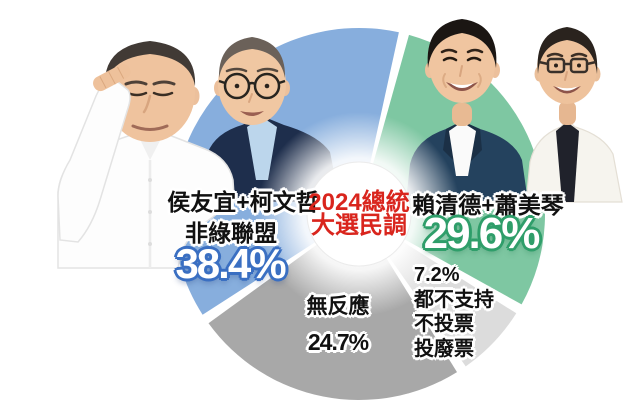 The image size is (640, 412). What do you see at coordinates (450, 59) in the screenshot?
I see `lai-eye-left` at bounding box center [450, 59].